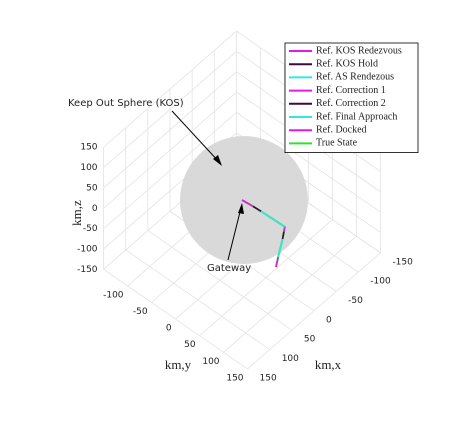 This screenshot has width=474, height=422. I want to click on legend-label: Ref. Correction 1, so click(351, 90).